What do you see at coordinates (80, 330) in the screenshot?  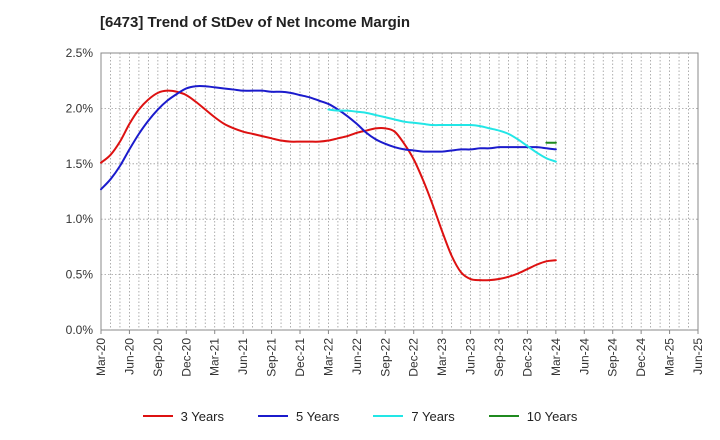 I see `y-tick-label: 0.0%` at bounding box center [80, 330].